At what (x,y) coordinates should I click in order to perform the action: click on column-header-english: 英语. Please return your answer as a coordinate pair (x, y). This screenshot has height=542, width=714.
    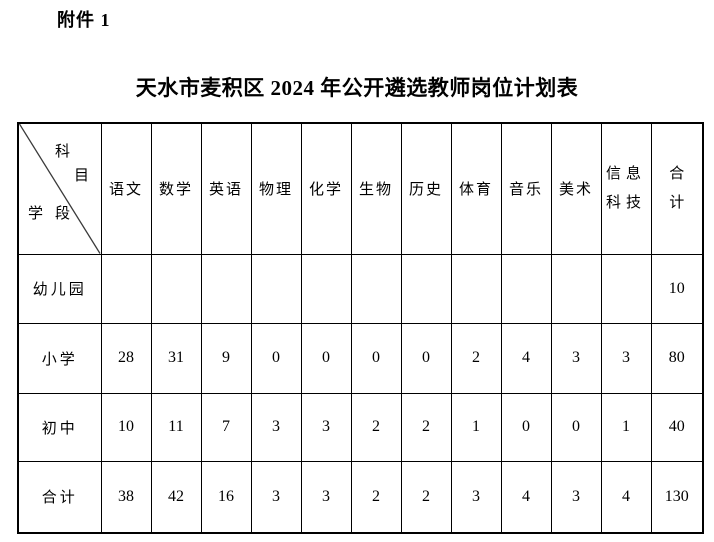
    Looking at the image, I should click on (226, 188).